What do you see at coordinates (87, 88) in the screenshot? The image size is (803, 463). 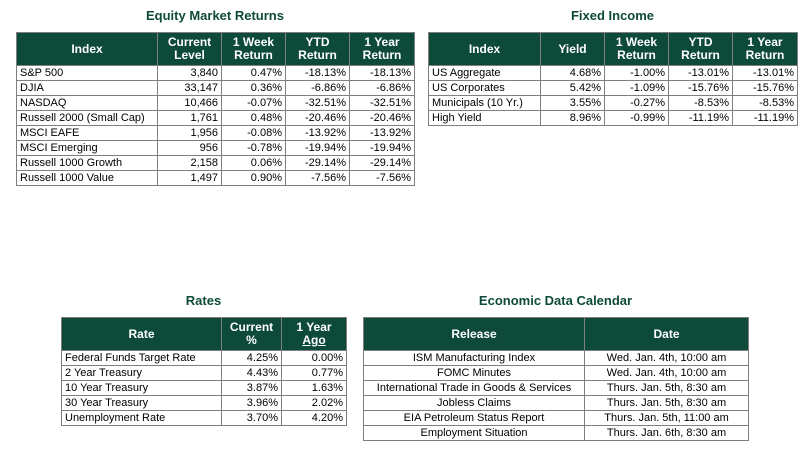 I see `index-name-cell: DJIA` at bounding box center [87, 88].